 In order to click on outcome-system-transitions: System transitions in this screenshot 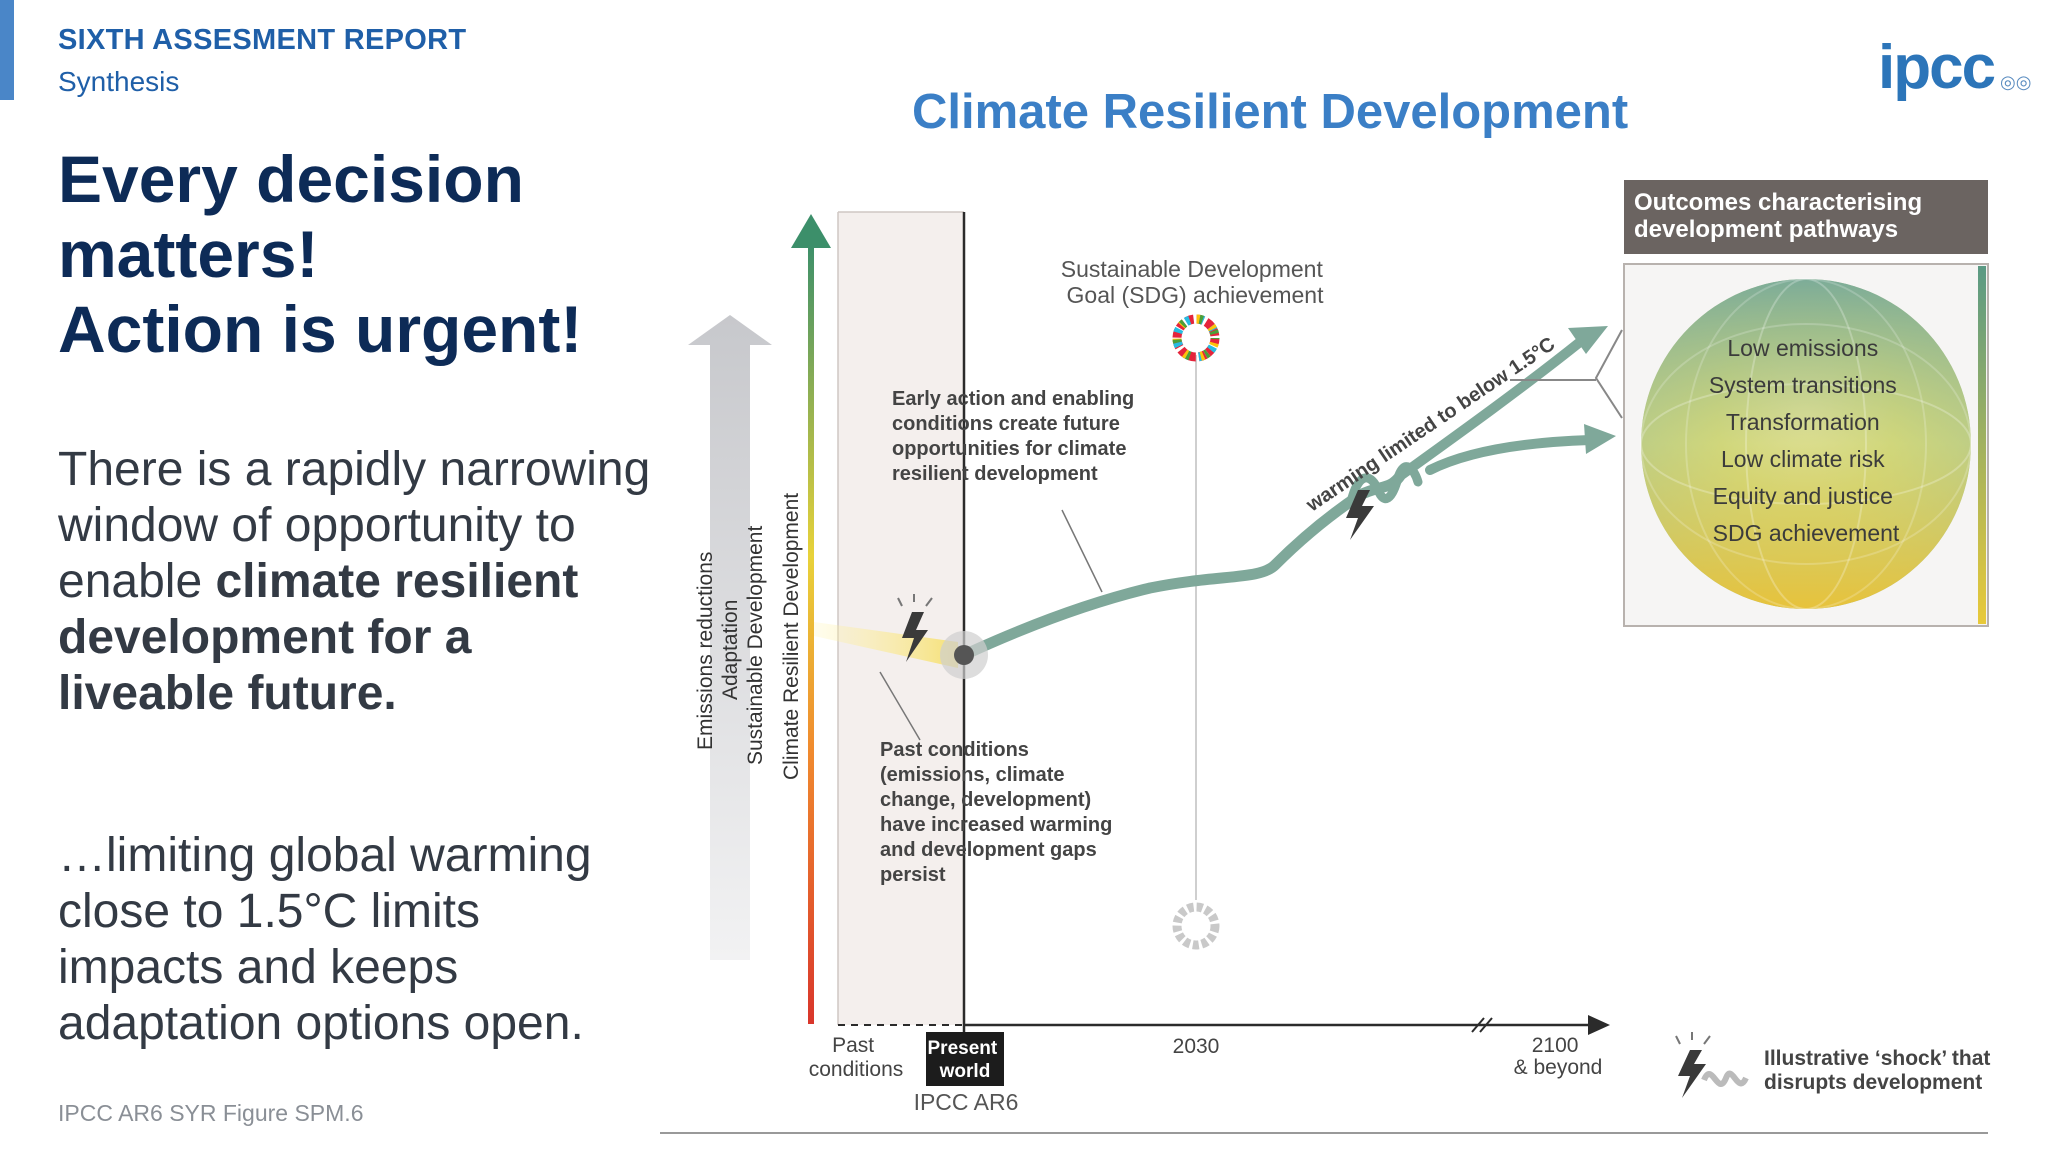, I will do `click(1803, 385)`.